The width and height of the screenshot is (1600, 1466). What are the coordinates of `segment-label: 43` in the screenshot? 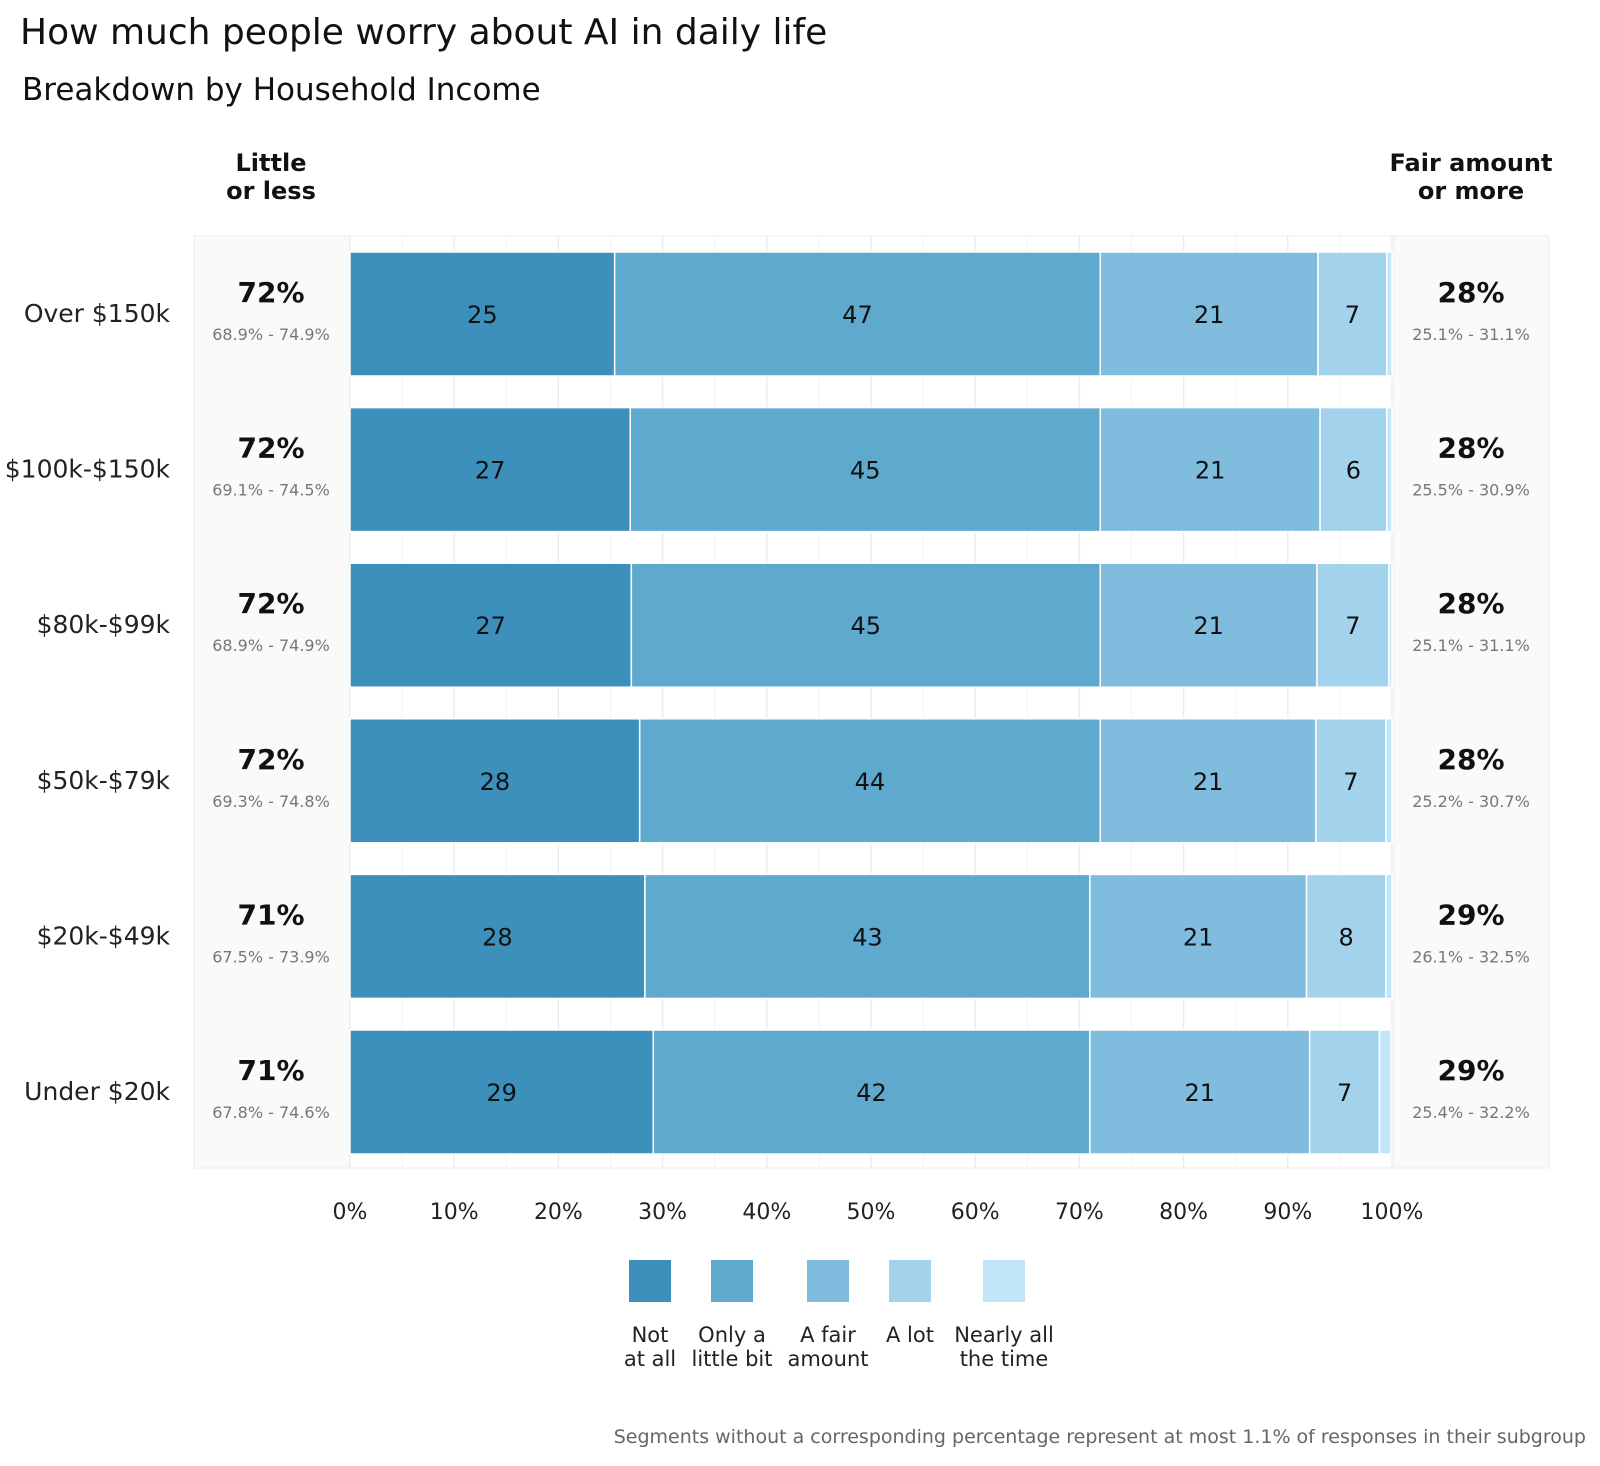 It's located at (867, 937).